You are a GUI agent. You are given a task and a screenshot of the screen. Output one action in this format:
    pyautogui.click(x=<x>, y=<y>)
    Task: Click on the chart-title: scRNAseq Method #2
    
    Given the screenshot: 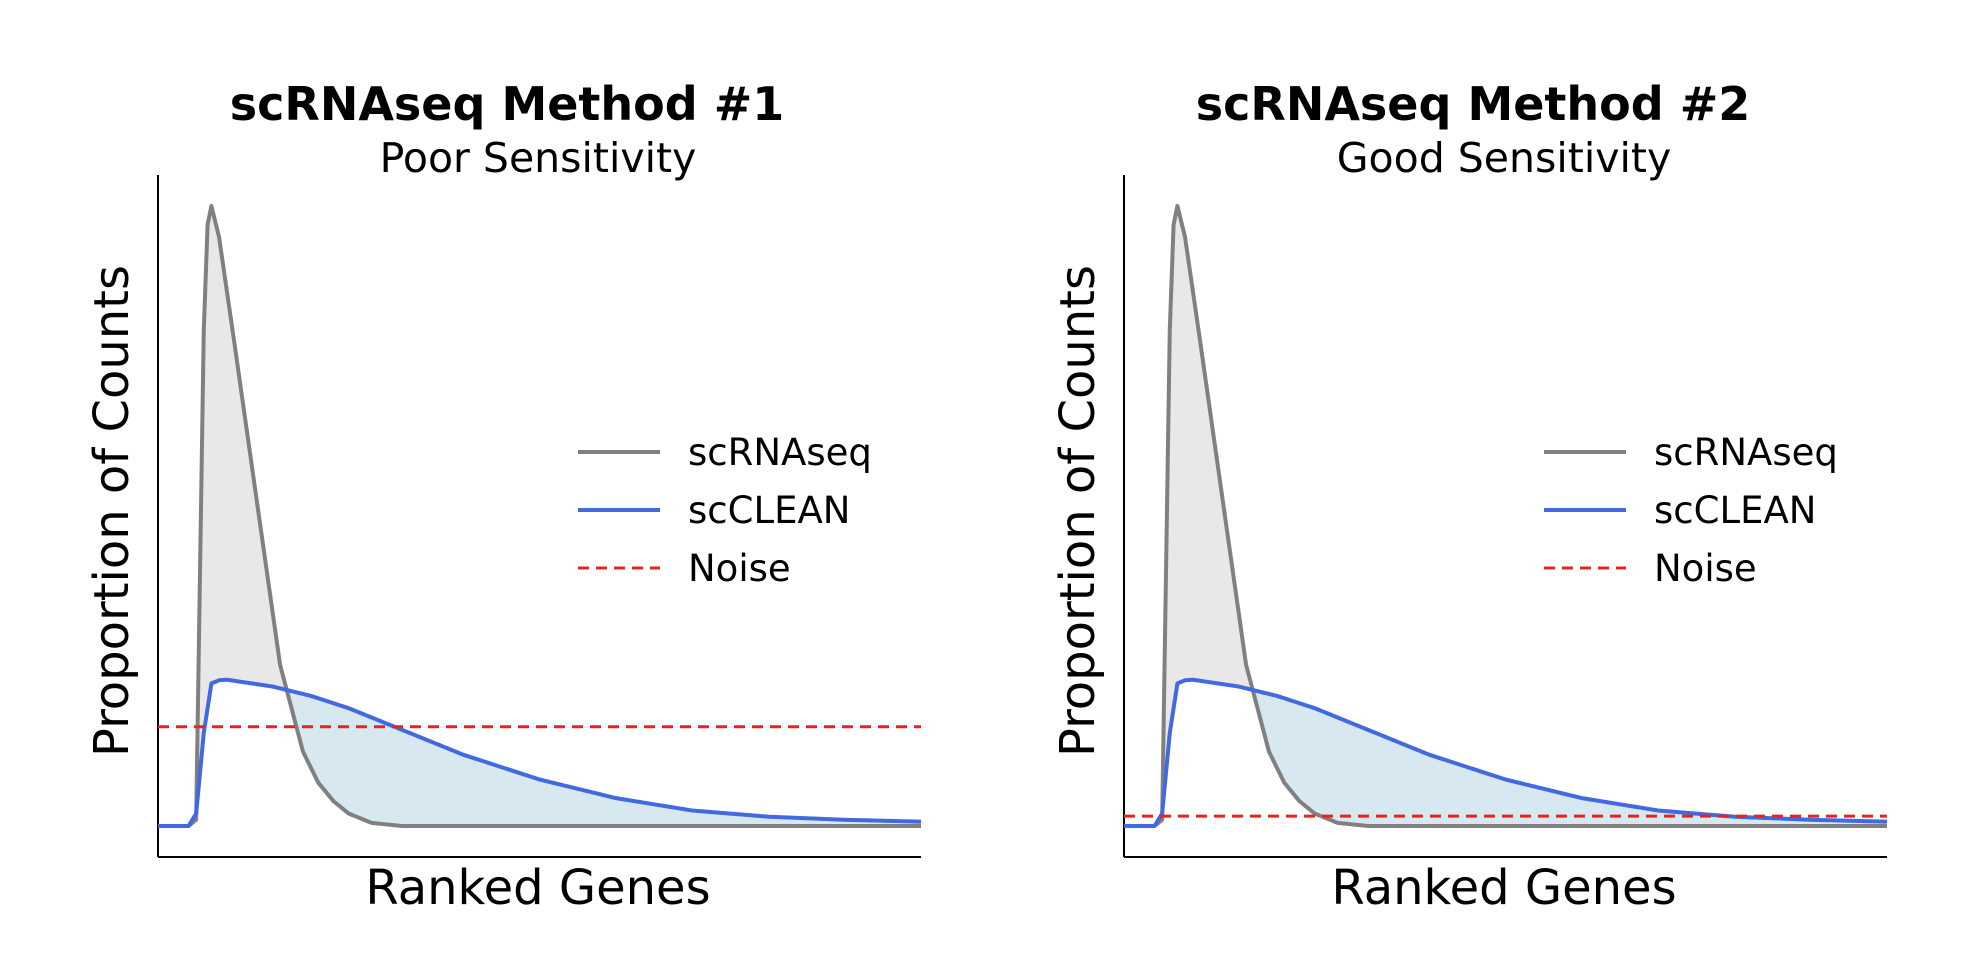 What is the action you would take?
    pyautogui.click(x=1473, y=104)
    